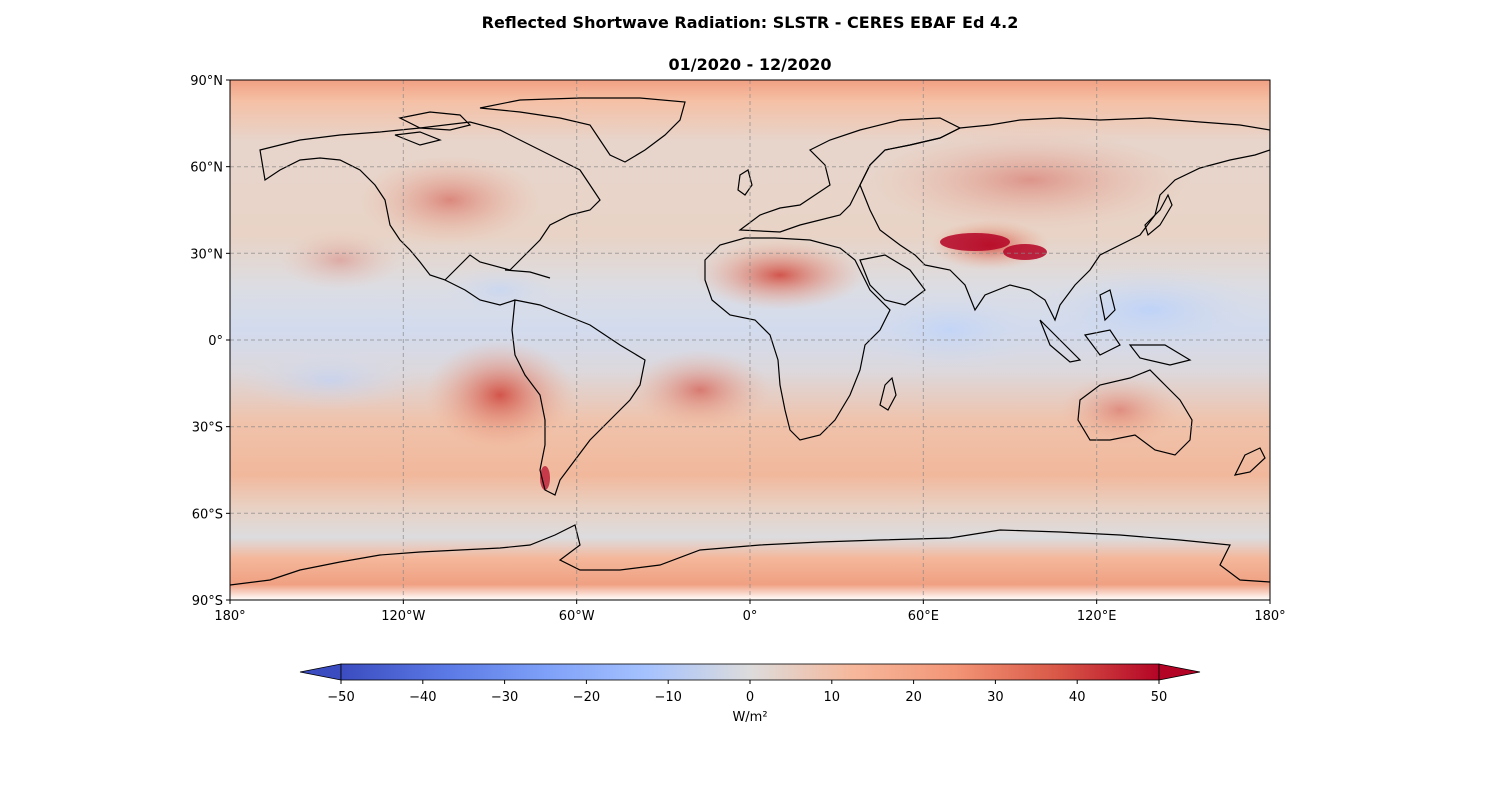 The image size is (1500, 800). What do you see at coordinates (206, 254) in the screenshot?
I see `lat-tick-label: 30°N` at bounding box center [206, 254].